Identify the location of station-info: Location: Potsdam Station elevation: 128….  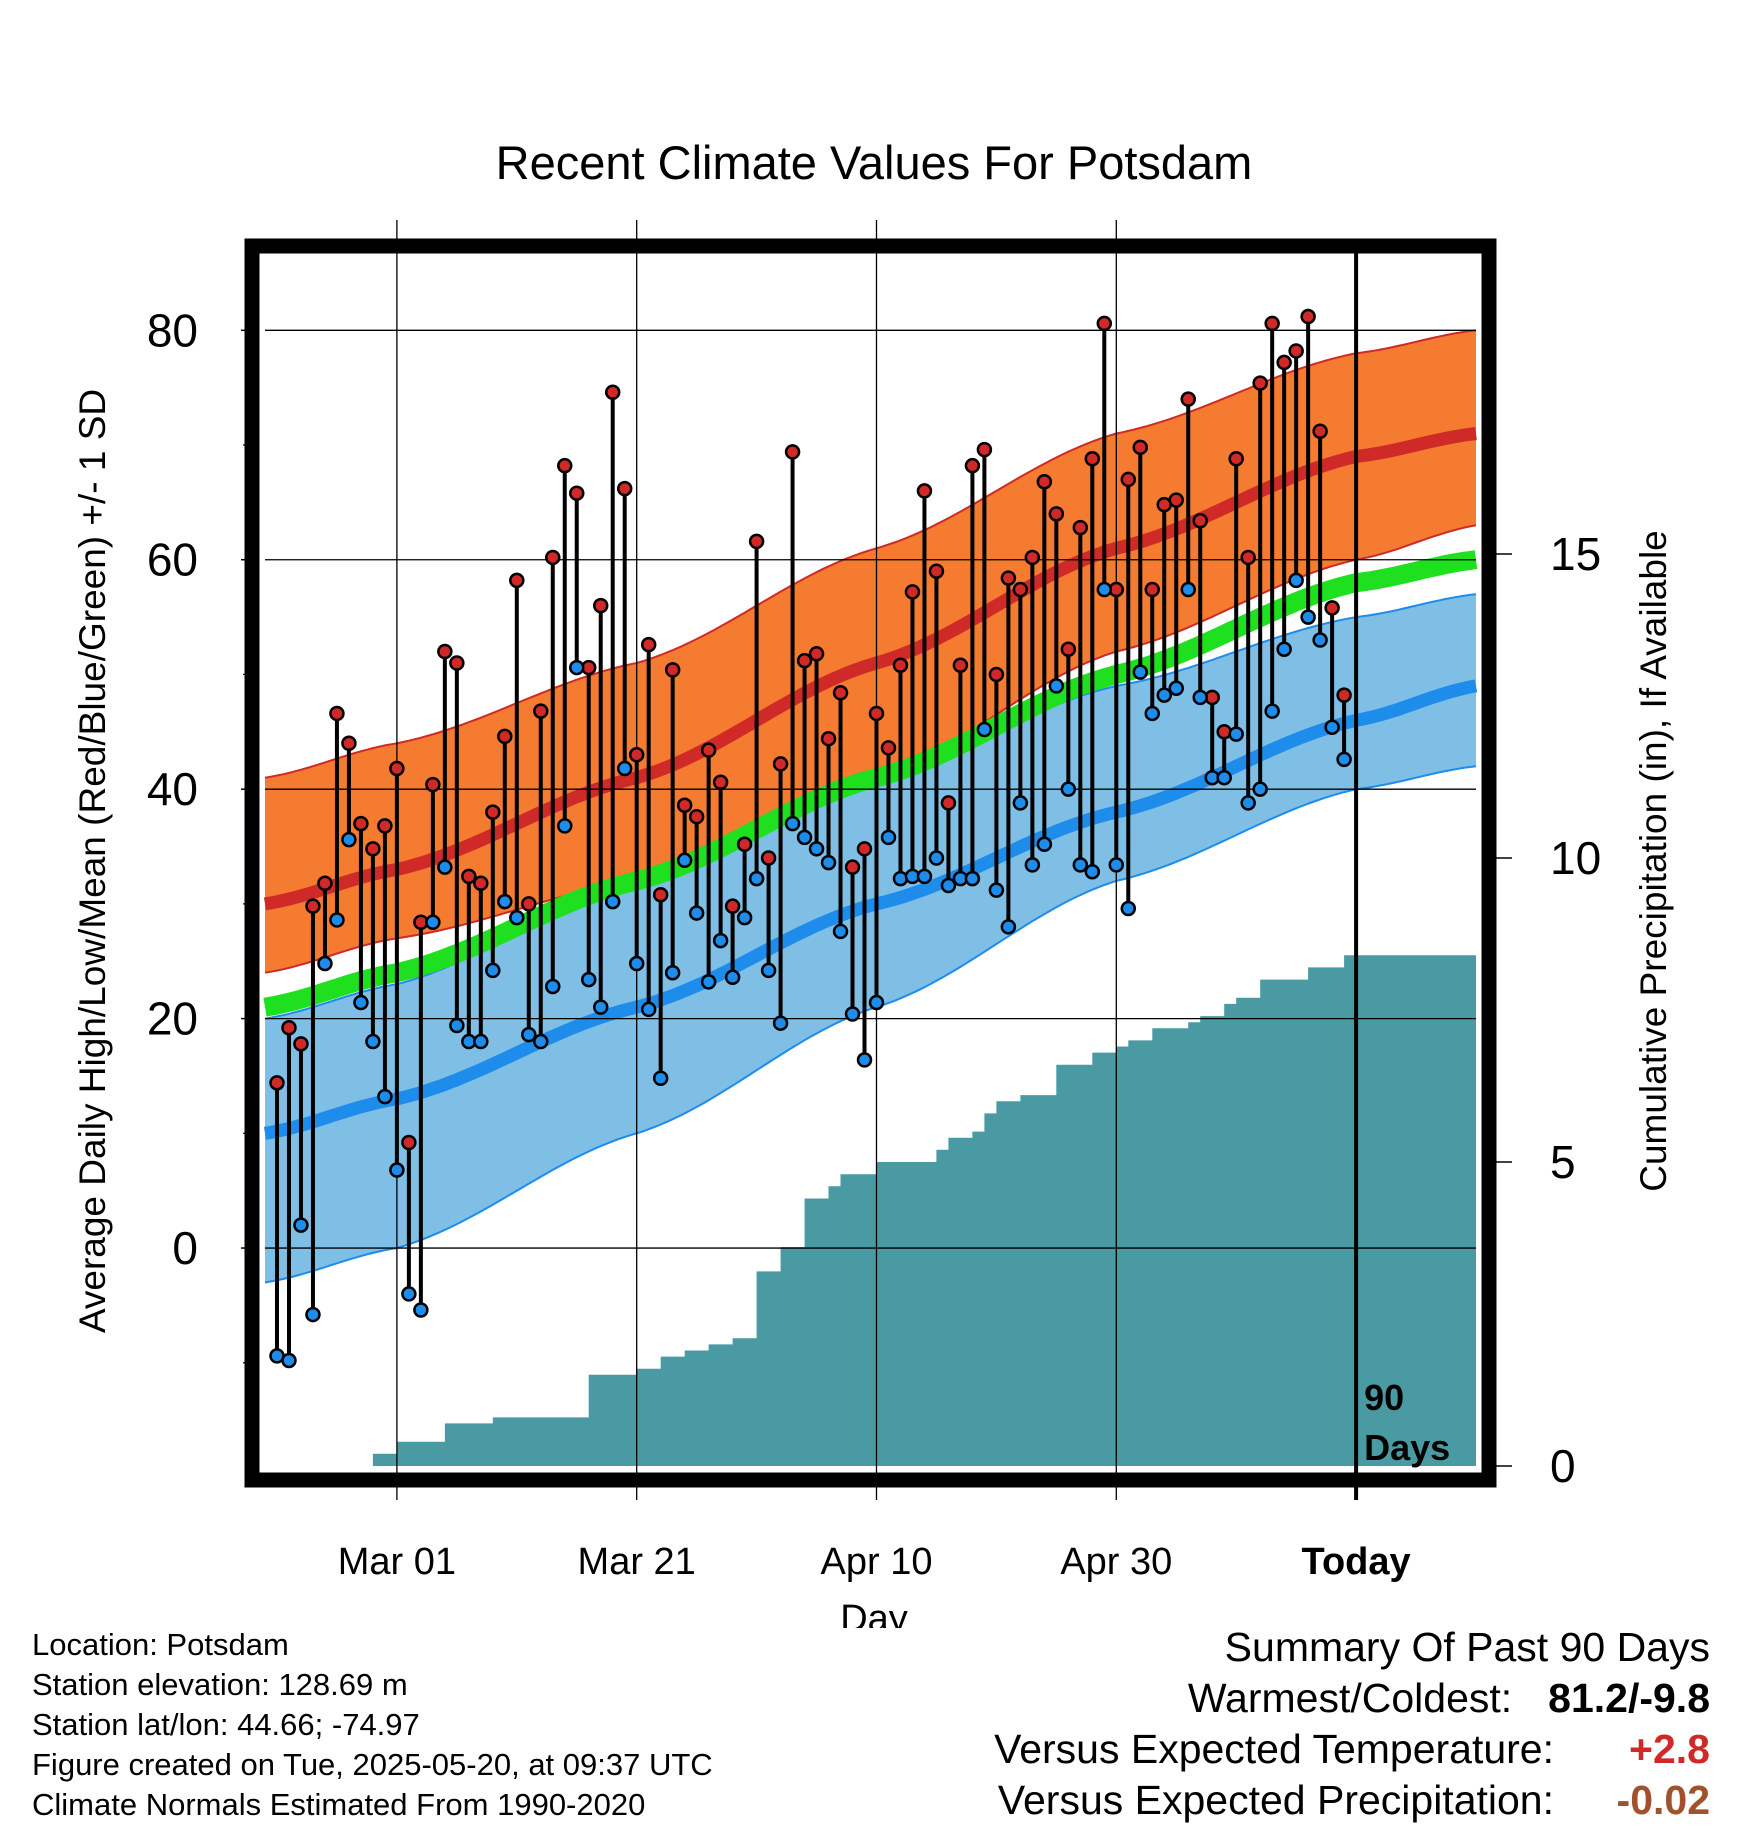
(372, 1725).